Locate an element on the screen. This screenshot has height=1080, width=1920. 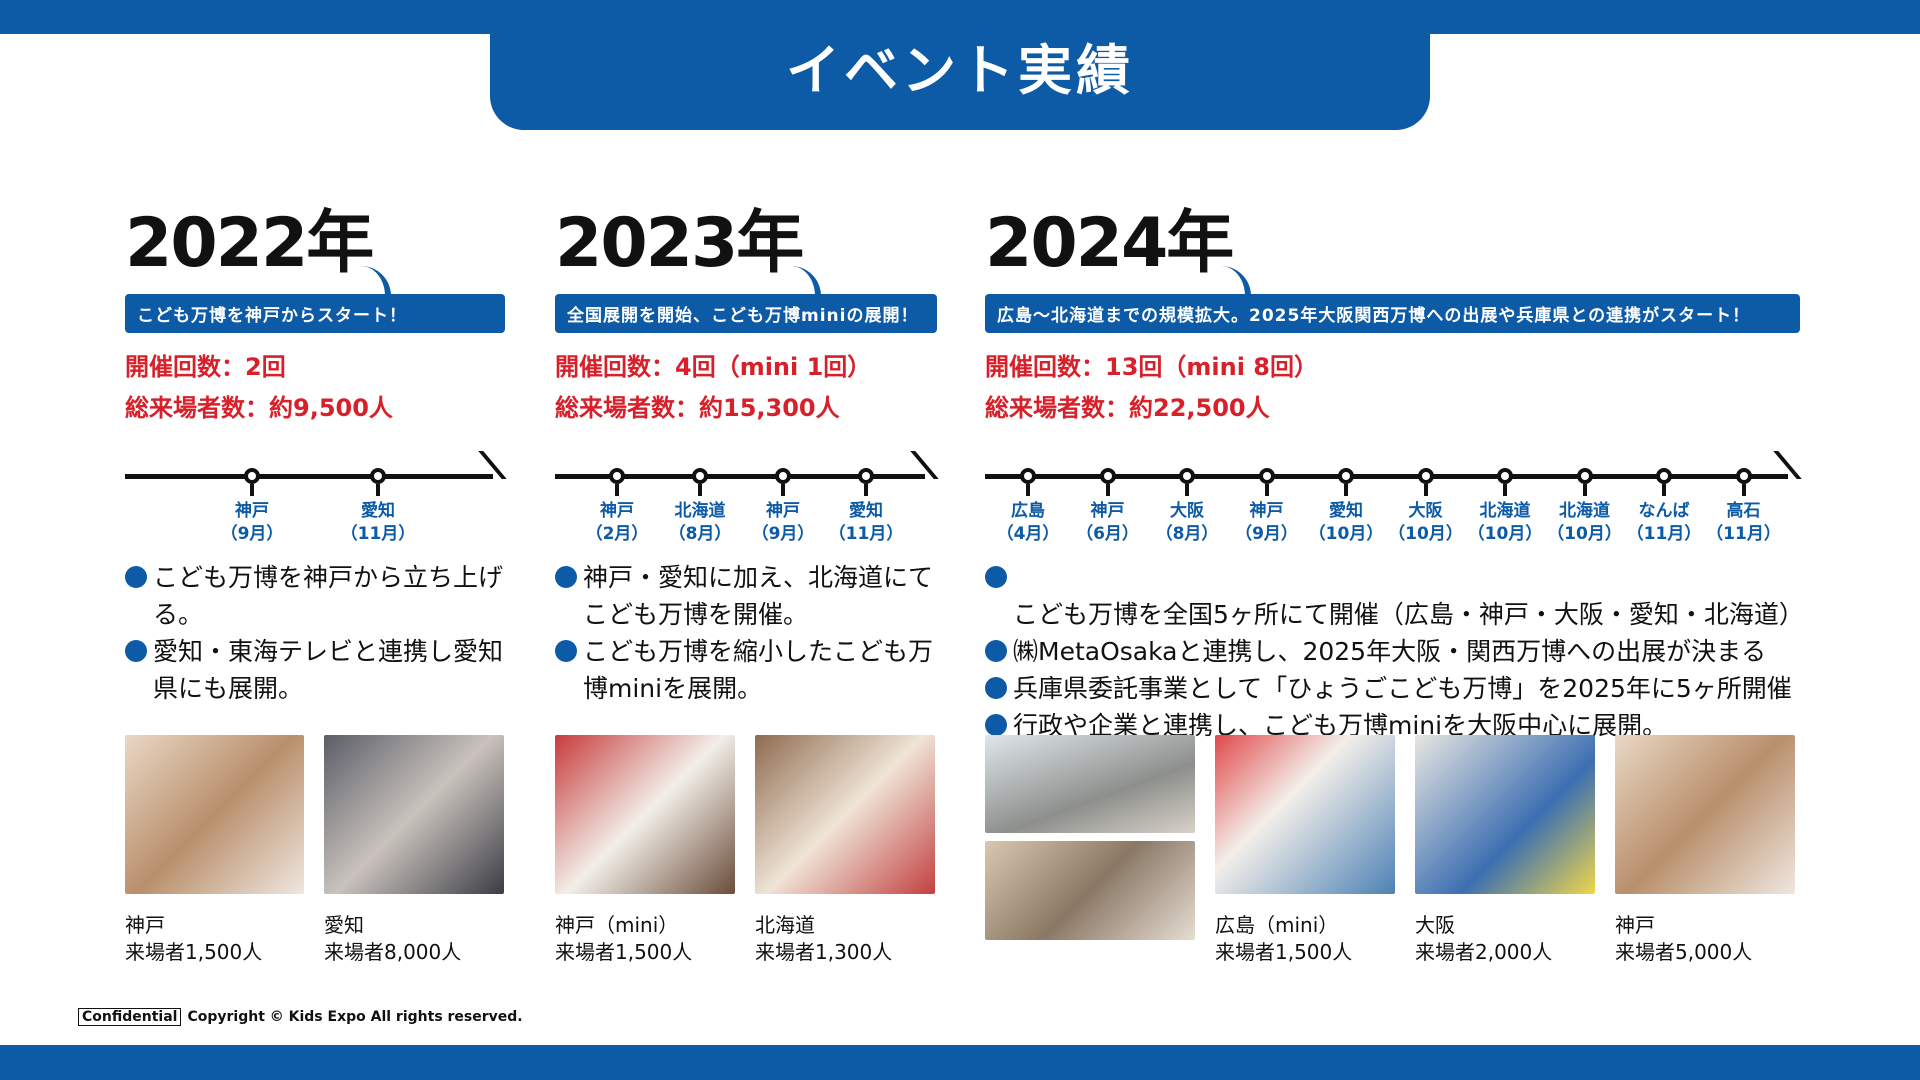
event-photo: 広島（mini） 来場者1,500人 is located at coordinates (1305, 849).